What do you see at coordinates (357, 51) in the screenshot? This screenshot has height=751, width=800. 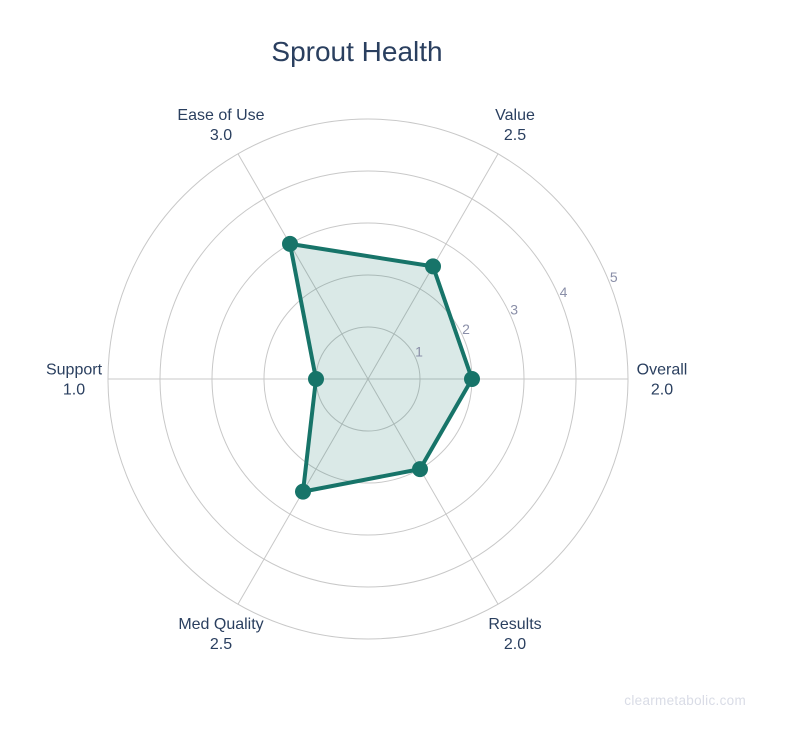 I see `chart-title: Sprout Health` at bounding box center [357, 51].